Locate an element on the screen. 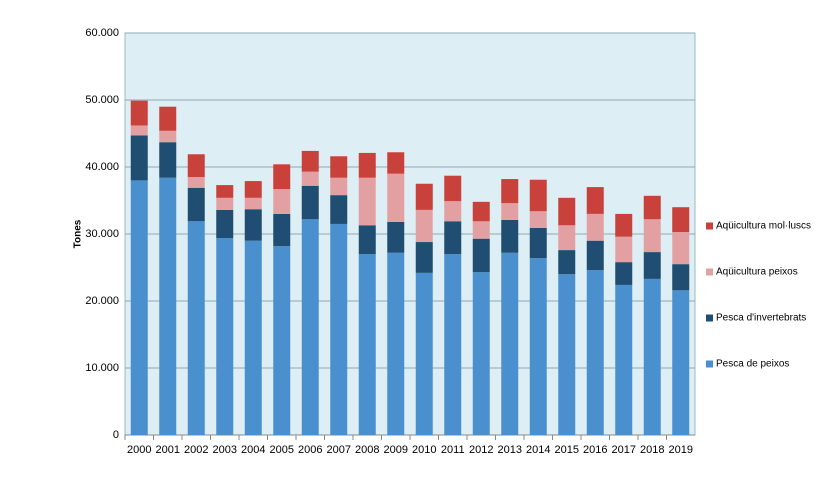  legend-label: Pesca d'invertebrats is located at coordinates (761, 318).